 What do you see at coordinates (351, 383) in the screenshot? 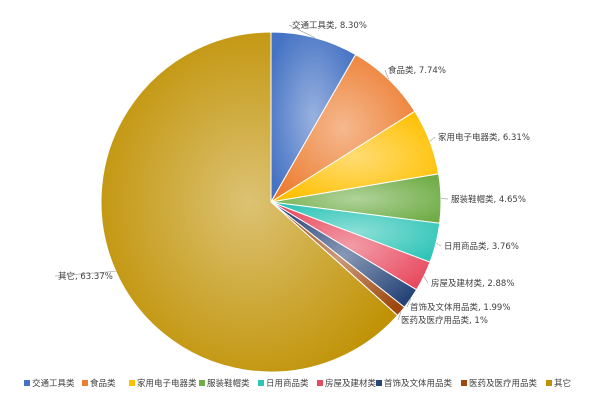
I see `legend-label: 房屋及建材类` at bounding box center [351, 383].